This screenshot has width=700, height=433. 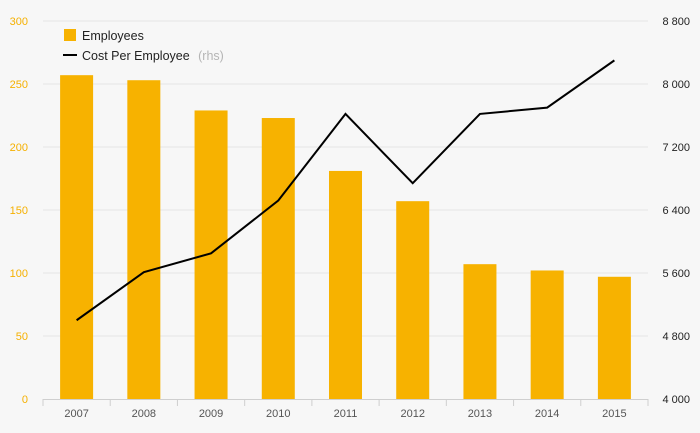 I want to click on y-left-tick-label: 50, so click(x=22, y=337).